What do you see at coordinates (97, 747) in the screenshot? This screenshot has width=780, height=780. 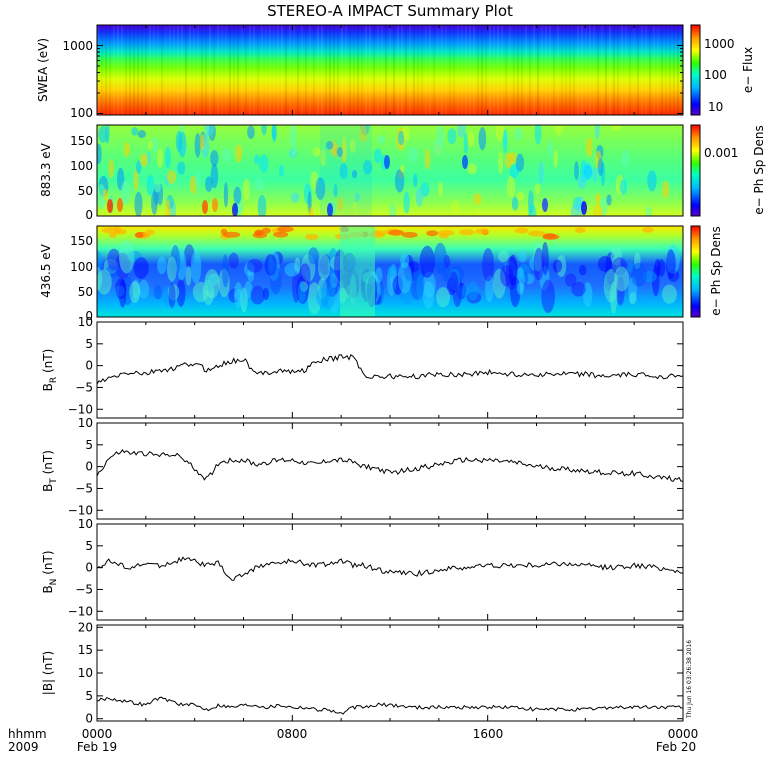 I see `x-tick-0-date: Feb 19` at bounding box center [97, 747].